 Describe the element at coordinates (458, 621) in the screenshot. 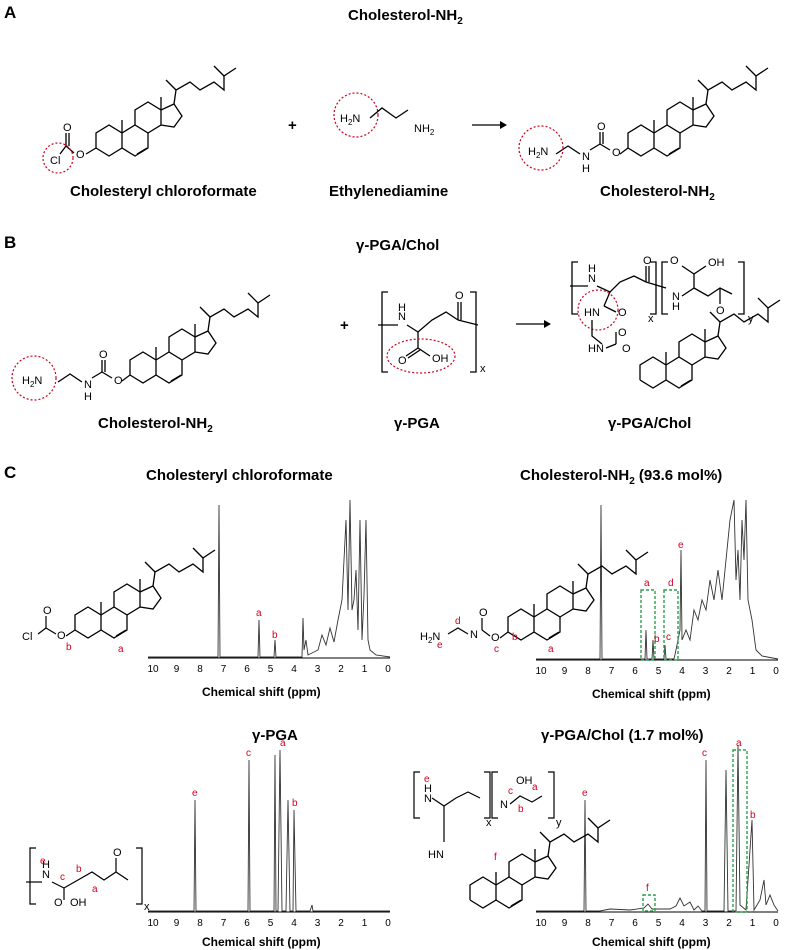

I see `svg-text: d` at that location.